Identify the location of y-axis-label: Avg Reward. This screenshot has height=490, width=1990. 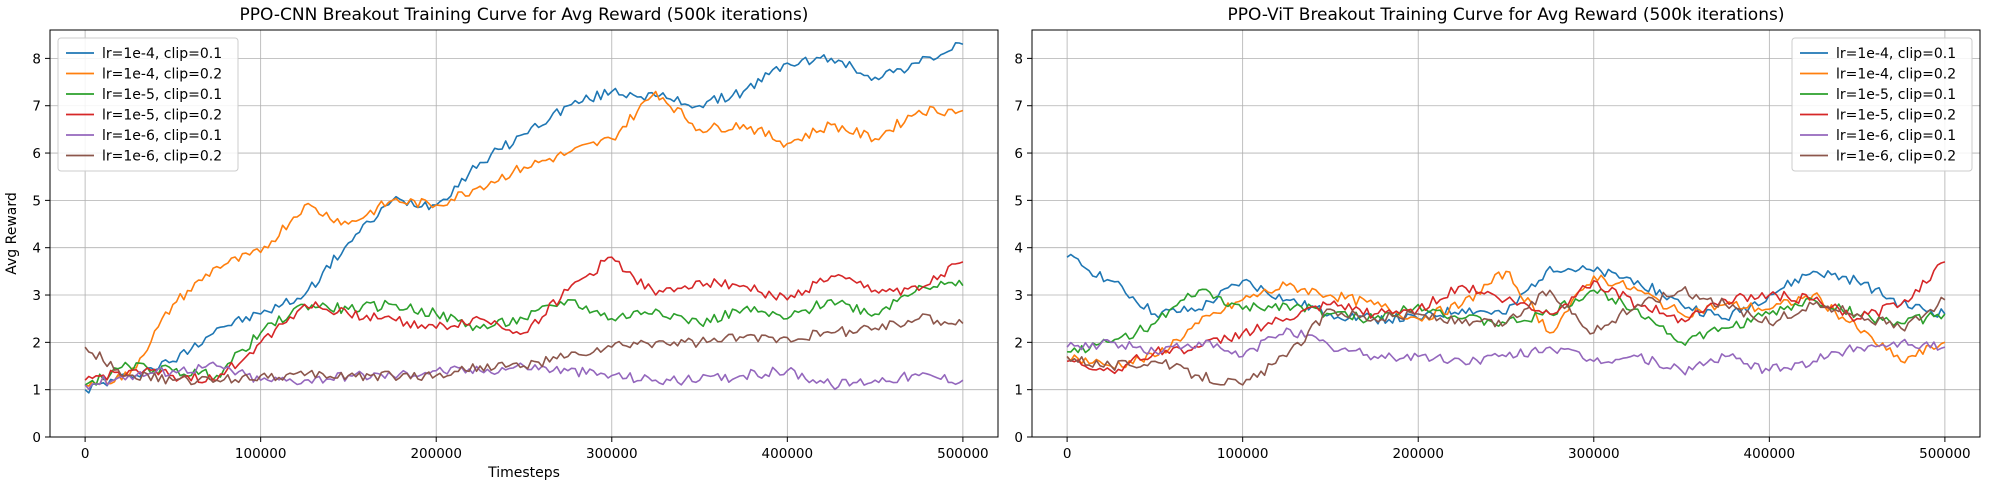
(12, 233).